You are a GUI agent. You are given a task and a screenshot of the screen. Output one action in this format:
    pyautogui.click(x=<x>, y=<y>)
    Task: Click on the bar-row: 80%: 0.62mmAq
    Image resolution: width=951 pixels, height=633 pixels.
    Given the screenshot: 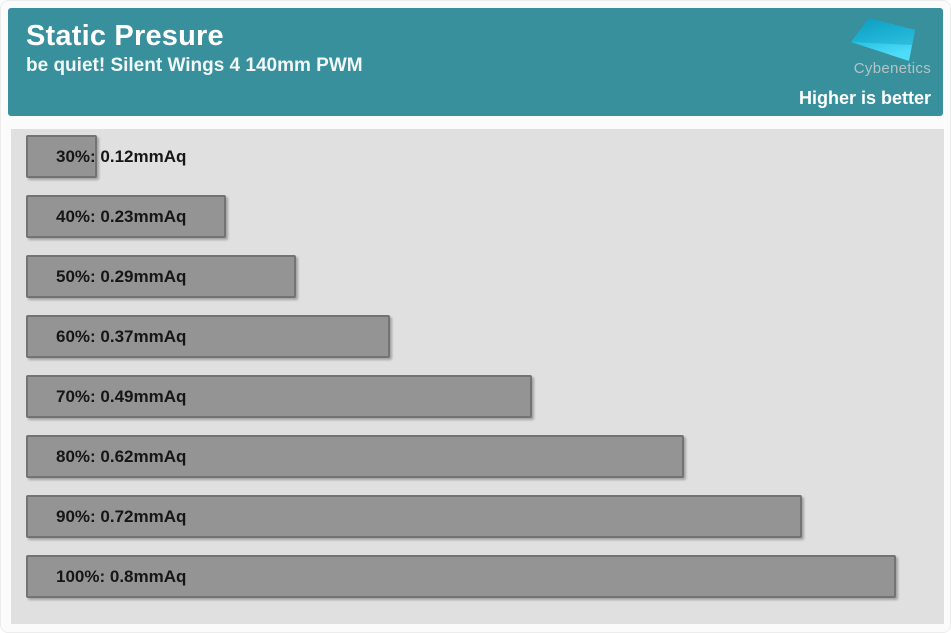 What is the action you would take?
    pyautogui.click(x=476, y=456)
    